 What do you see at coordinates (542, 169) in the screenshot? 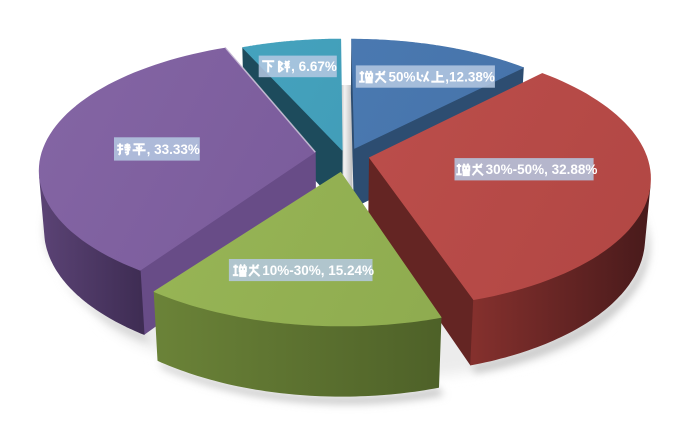
I see `svg-text: 30%-50%, 32.88%` at bounding box center [542, 169].